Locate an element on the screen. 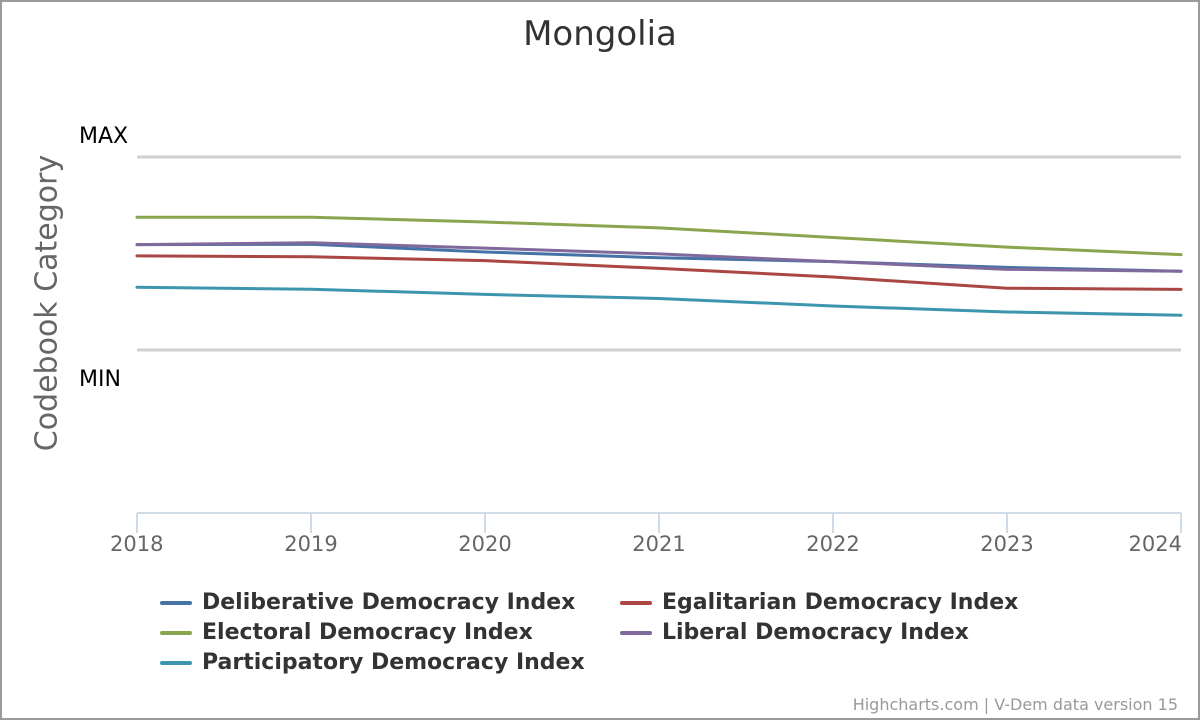 The width and height of the screenshot is (1200, 720). chart-title: Mongolia is located at coordinates (600, 34).